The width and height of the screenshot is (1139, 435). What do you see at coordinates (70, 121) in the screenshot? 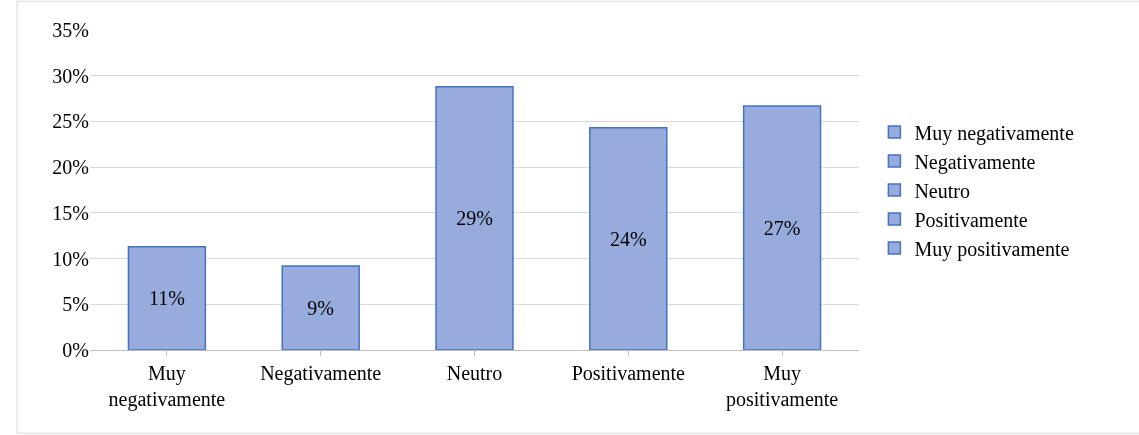
I see `y-tick-label: 25%` at bounding box center [70, 121].